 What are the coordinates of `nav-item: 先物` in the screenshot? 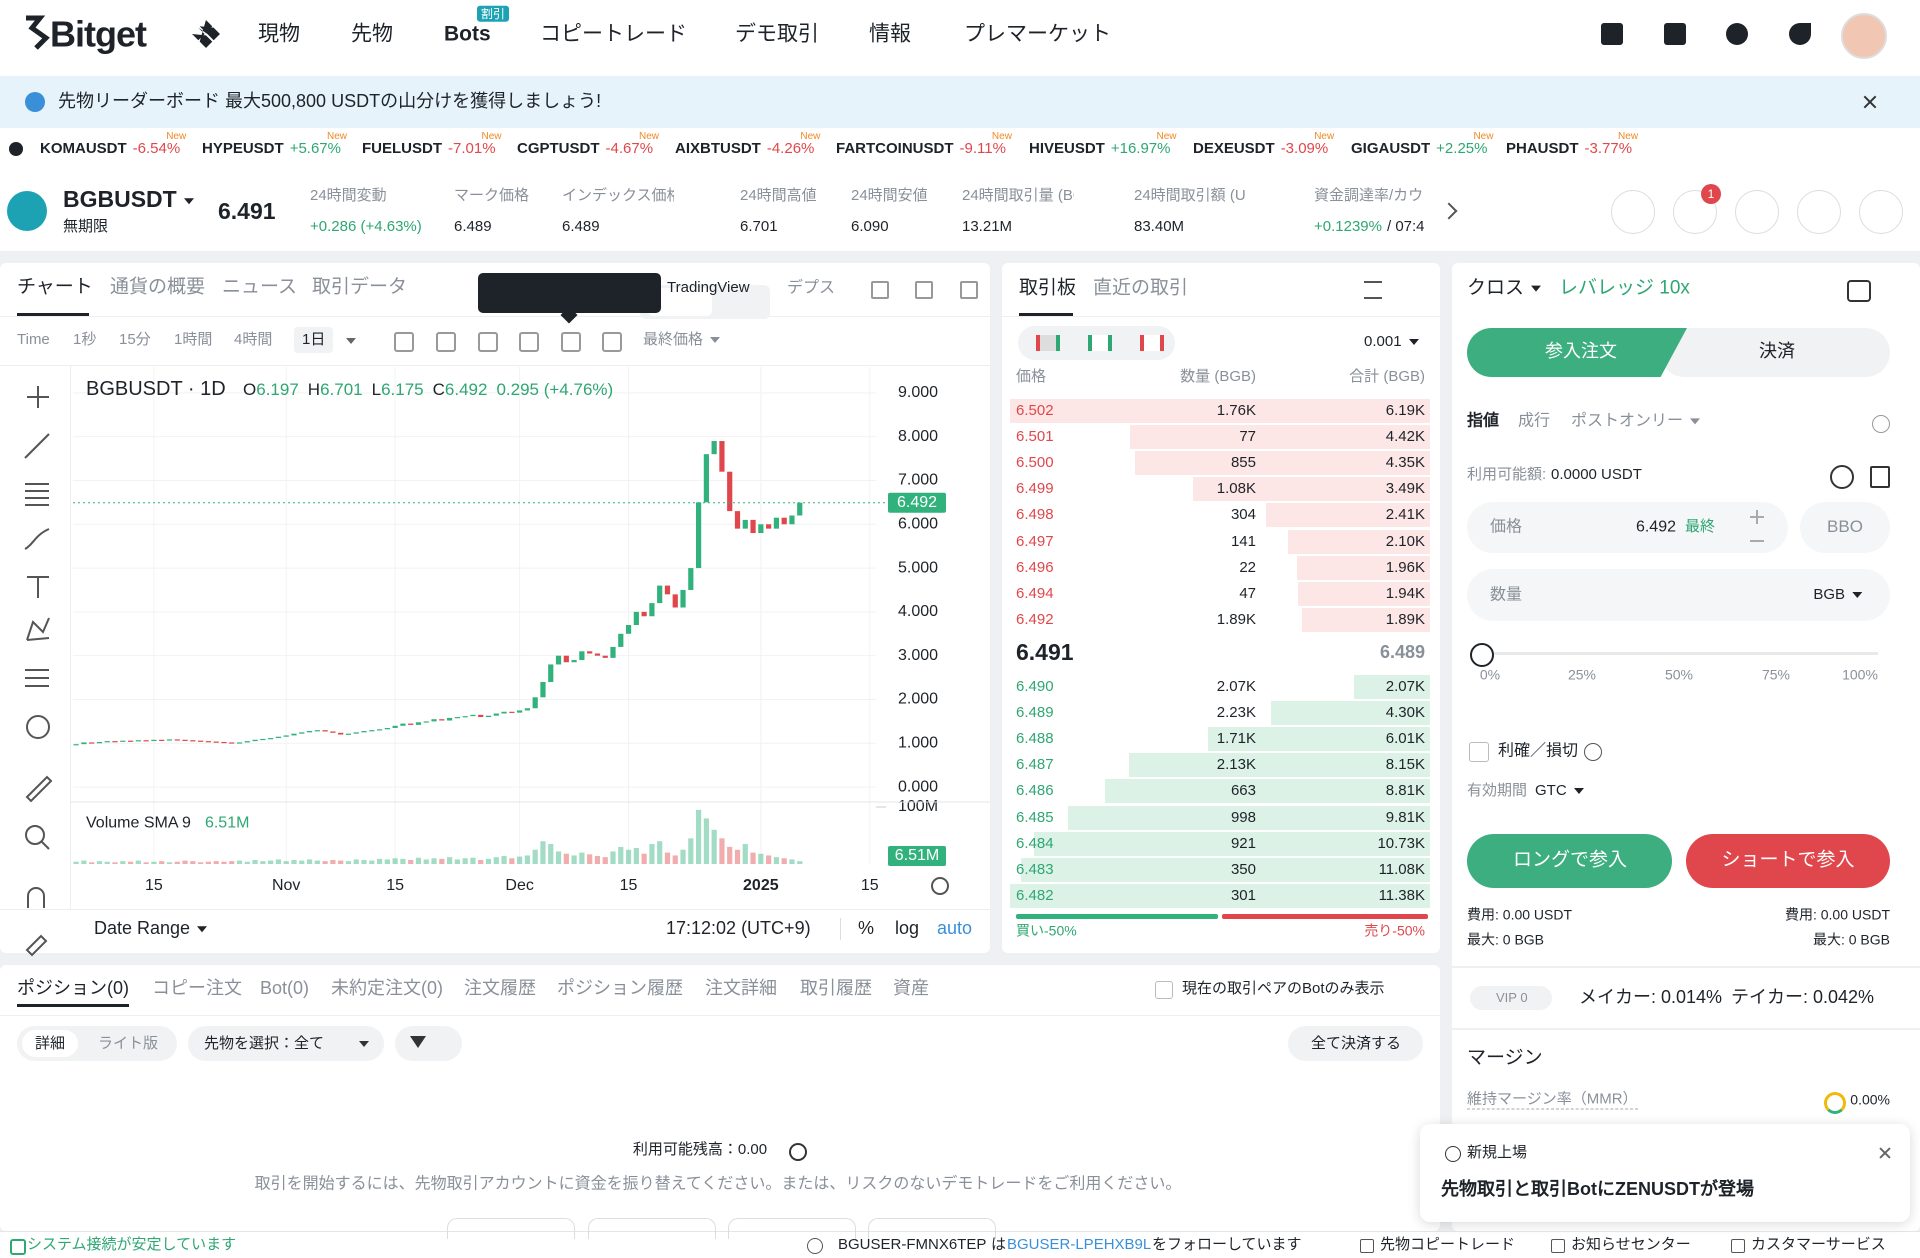 It's located at (372, 34).